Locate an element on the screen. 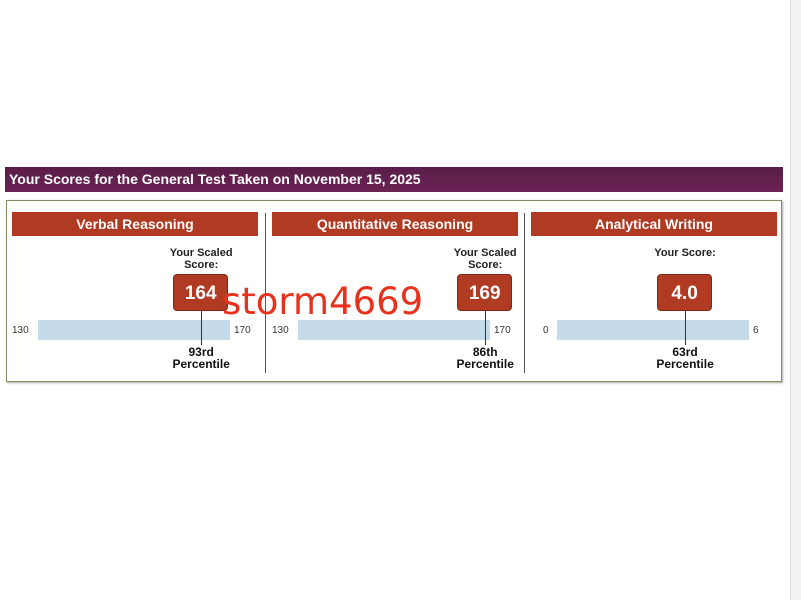 Image resolution: width=801 pixels, height=600 pixels. section-title: Quantitative Reasoning is located at coordinates (395, 224).